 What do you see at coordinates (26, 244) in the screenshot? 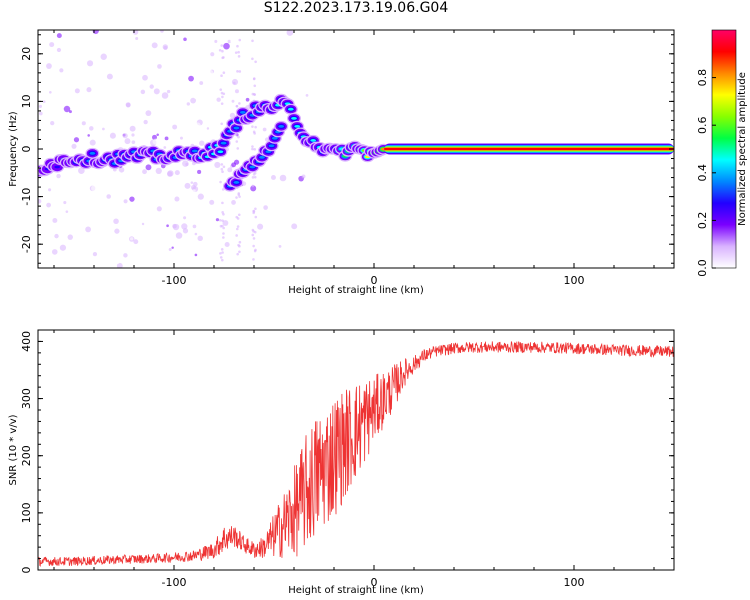
I see `y-tick-label: -20` at bounding box center [26, 244].